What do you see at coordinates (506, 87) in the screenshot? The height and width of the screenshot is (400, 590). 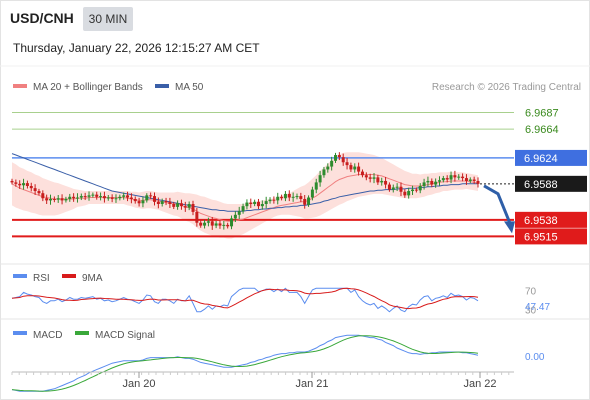 I see `credit-label: Research © 2026 Trading Central` at bounding box center [506, 87].